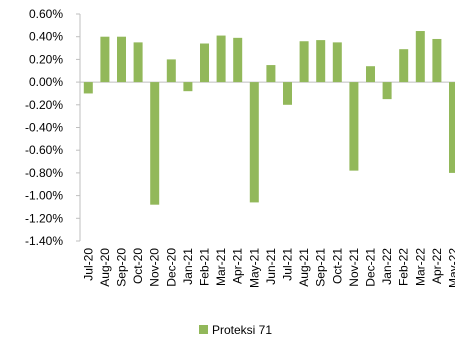 This screenshot has width=455, height=344. Describe the element at coordinates (371, 267) in the screenshot. I see `x-tick-label: Dec-21` at that location.